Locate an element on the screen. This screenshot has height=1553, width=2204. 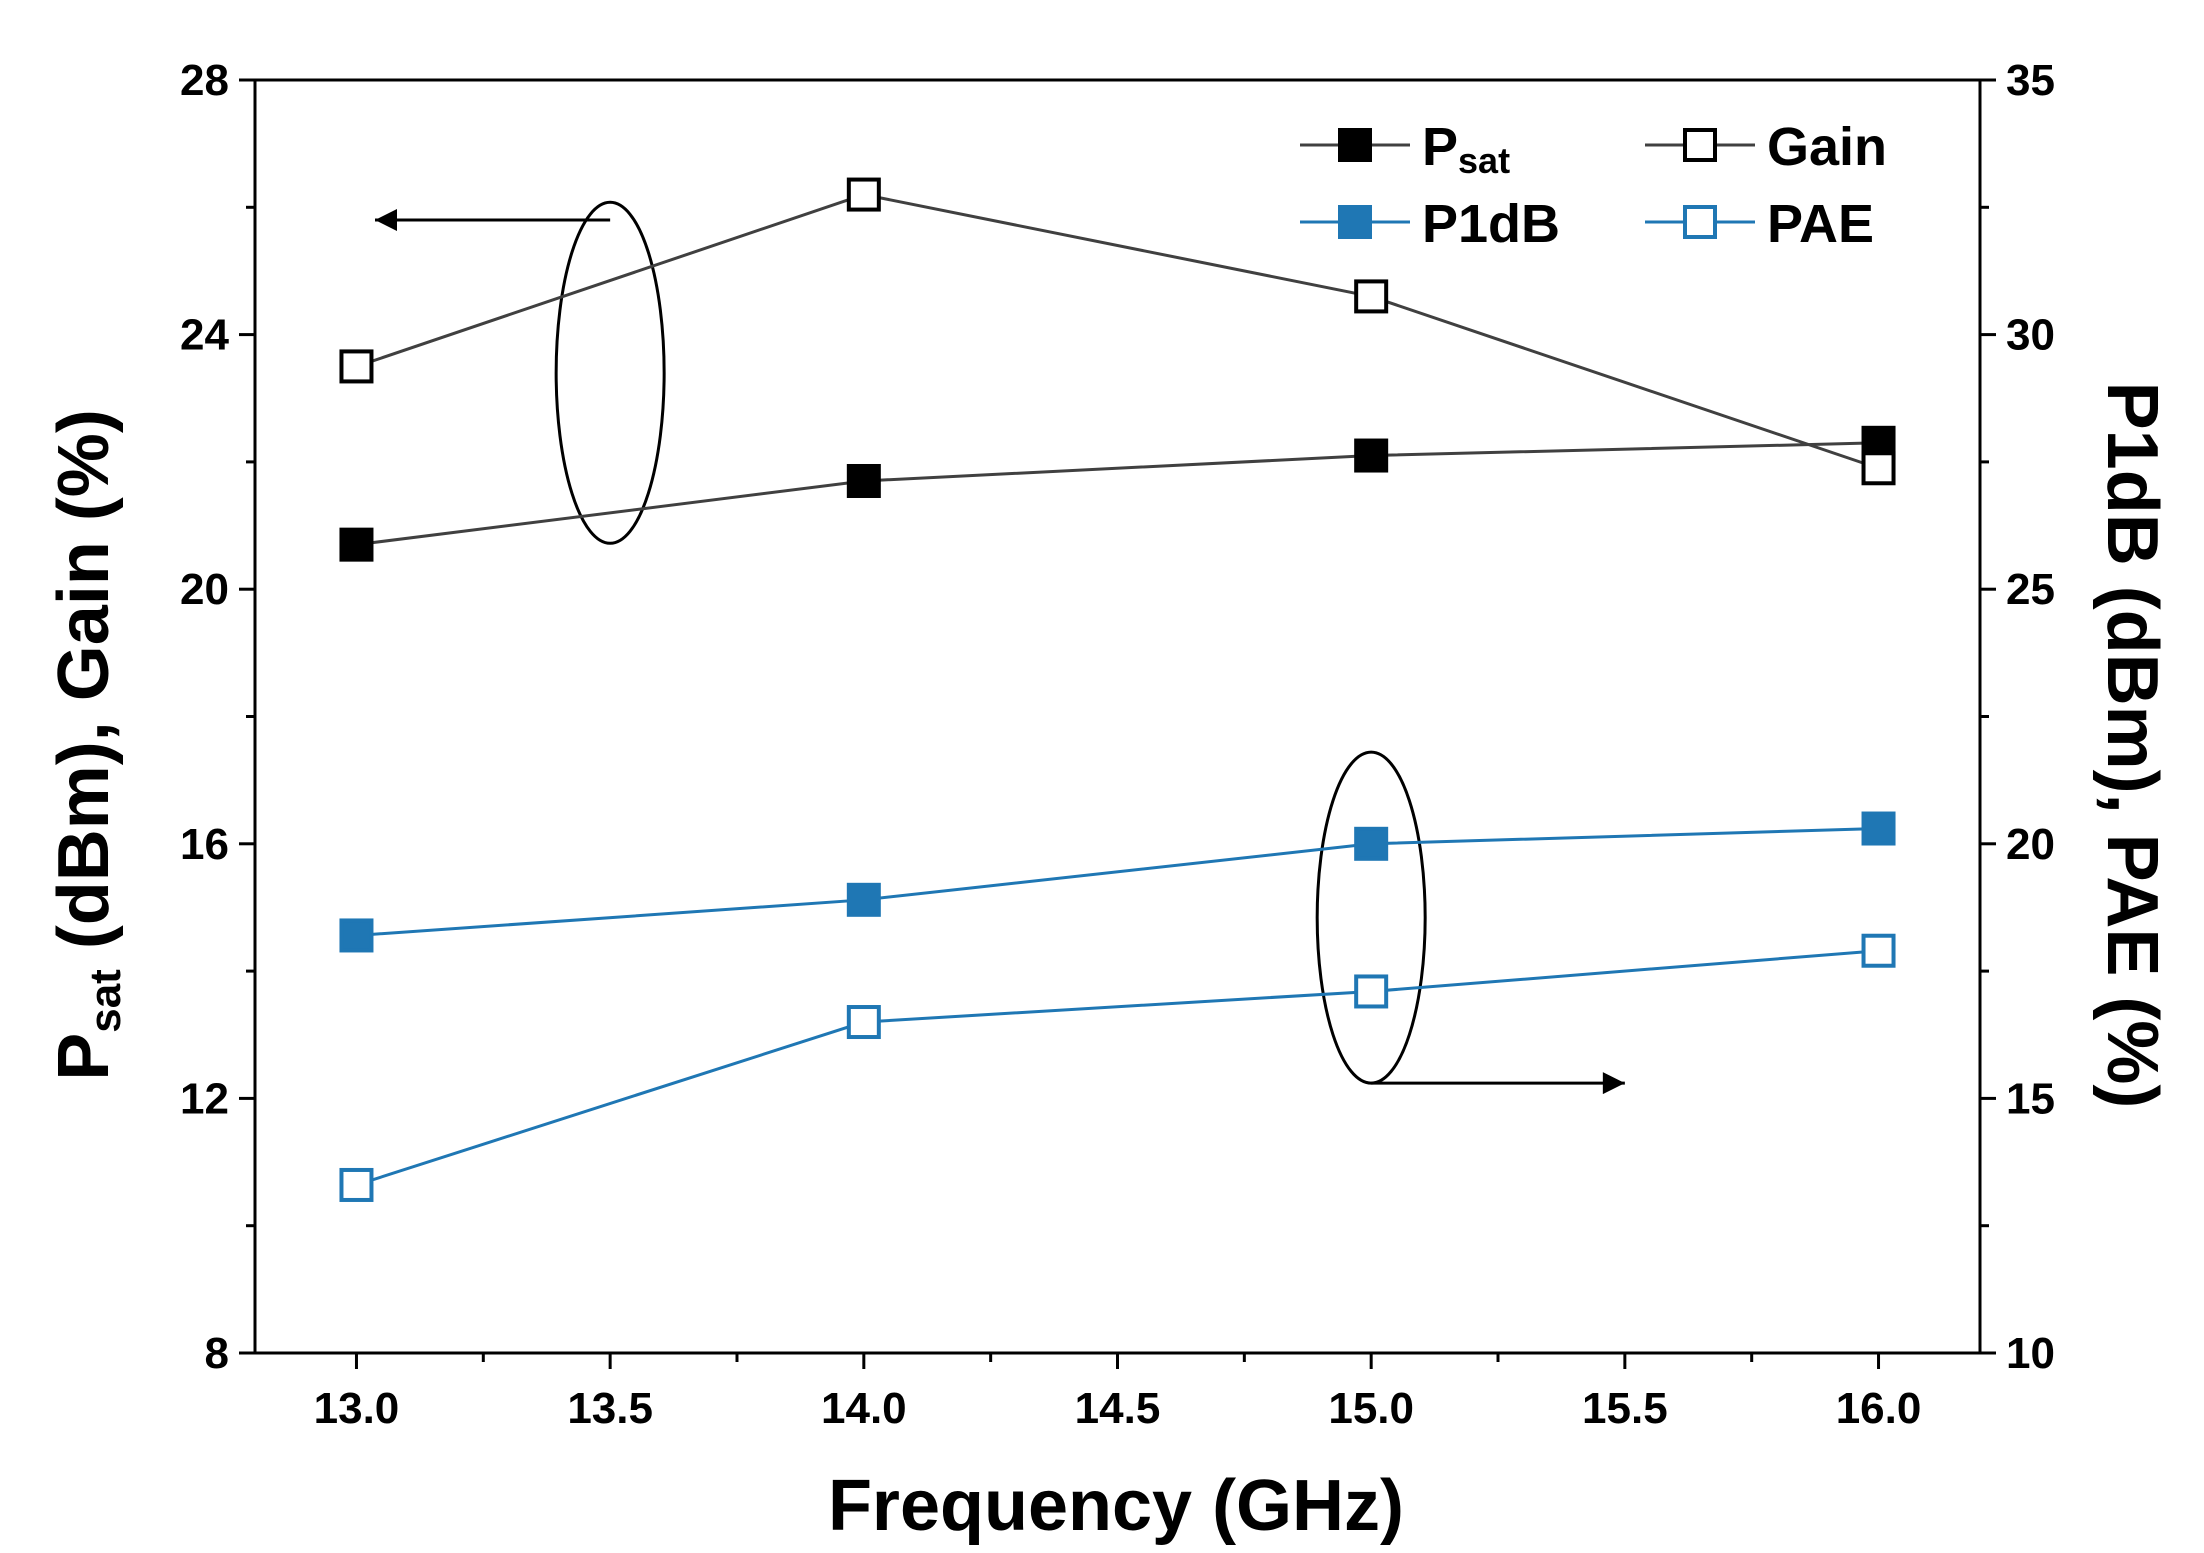
y-left-tick-label: 20 is located at coordinates (204, 589).